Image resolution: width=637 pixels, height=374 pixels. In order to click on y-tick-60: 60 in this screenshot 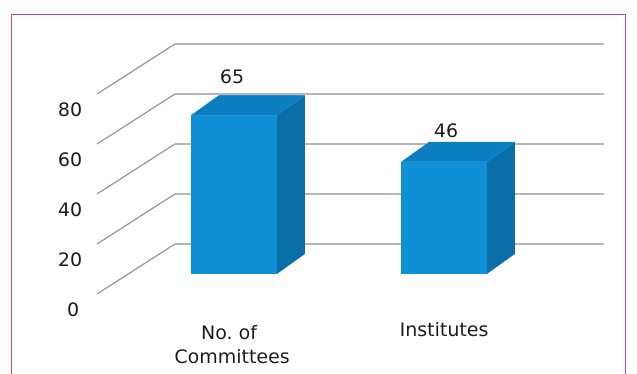, I will do `click(70, 160)`.